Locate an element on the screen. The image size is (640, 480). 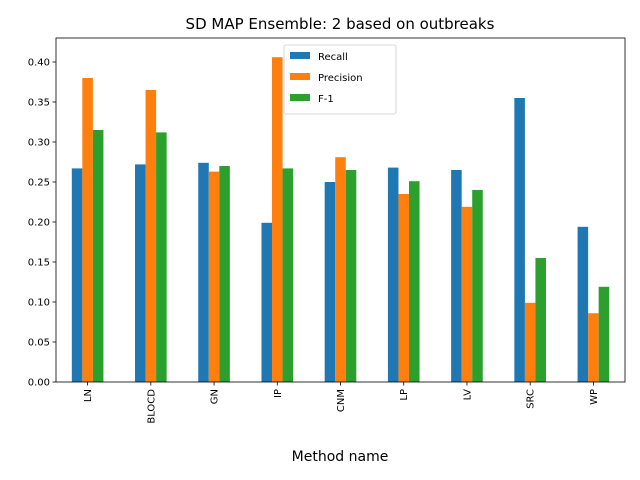
y-tick-label: 0.15 is located at coordinates (39, 263).